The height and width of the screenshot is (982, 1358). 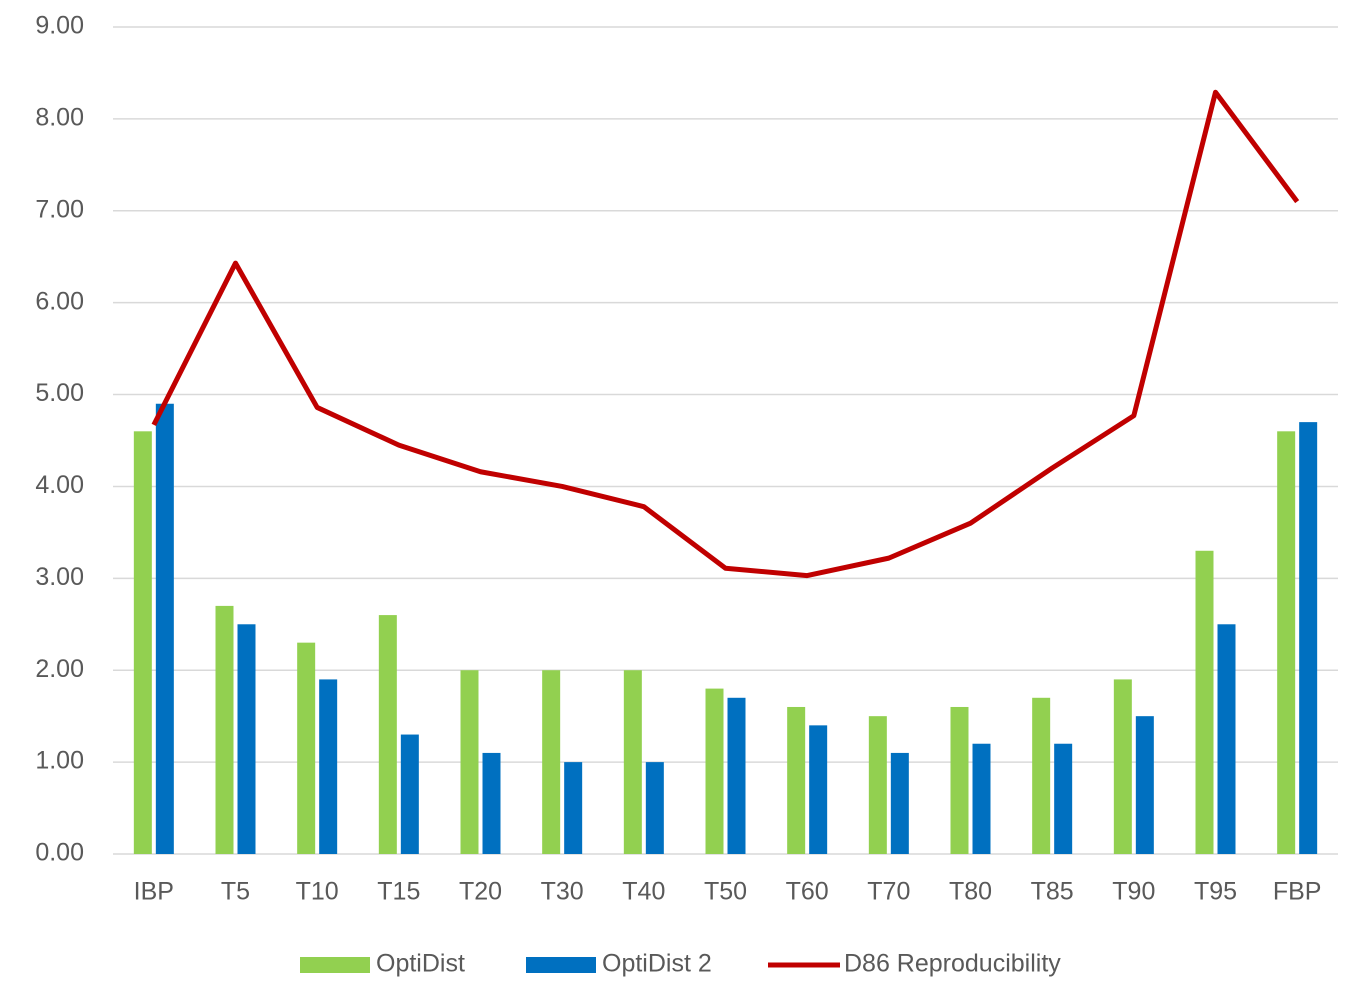 What do you see at coordinates (1133, 892) in the screenshot?
I see `x-tick-label: T90` at bounding box center [1133, 892].